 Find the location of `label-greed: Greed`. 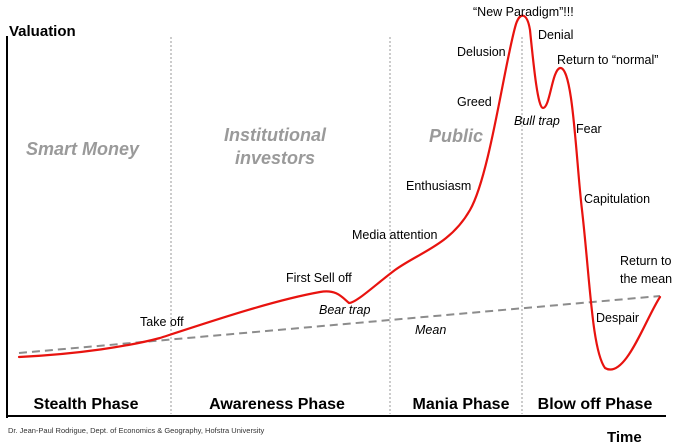

label-greed: Greed is located at coordinates (474, 102).